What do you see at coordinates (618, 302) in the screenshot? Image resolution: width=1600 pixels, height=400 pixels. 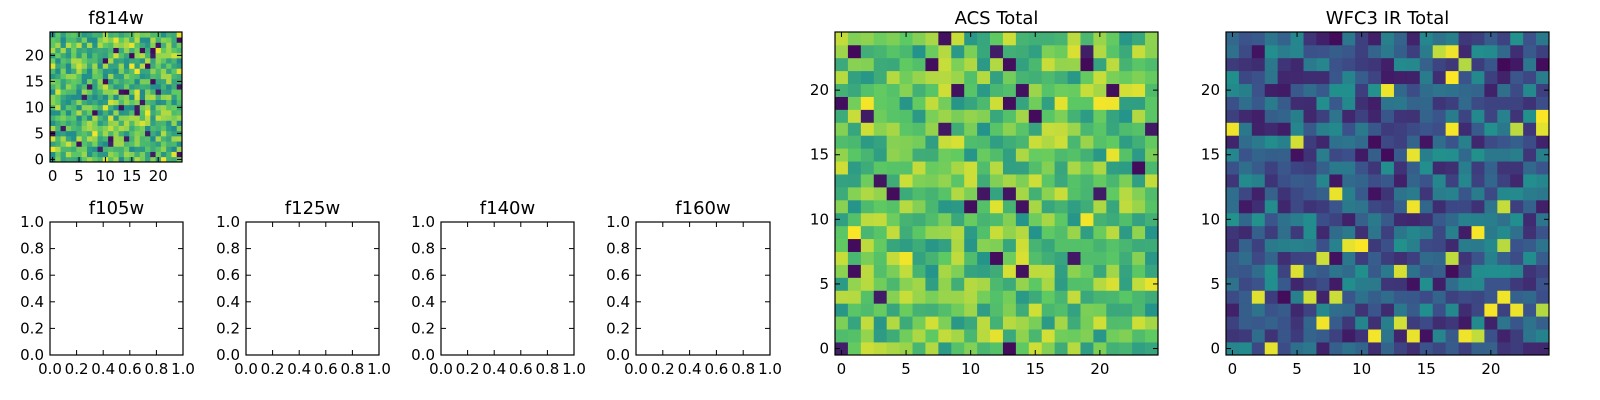 I see `y-tick-label: 0.4` at bounding box center [618, 302].